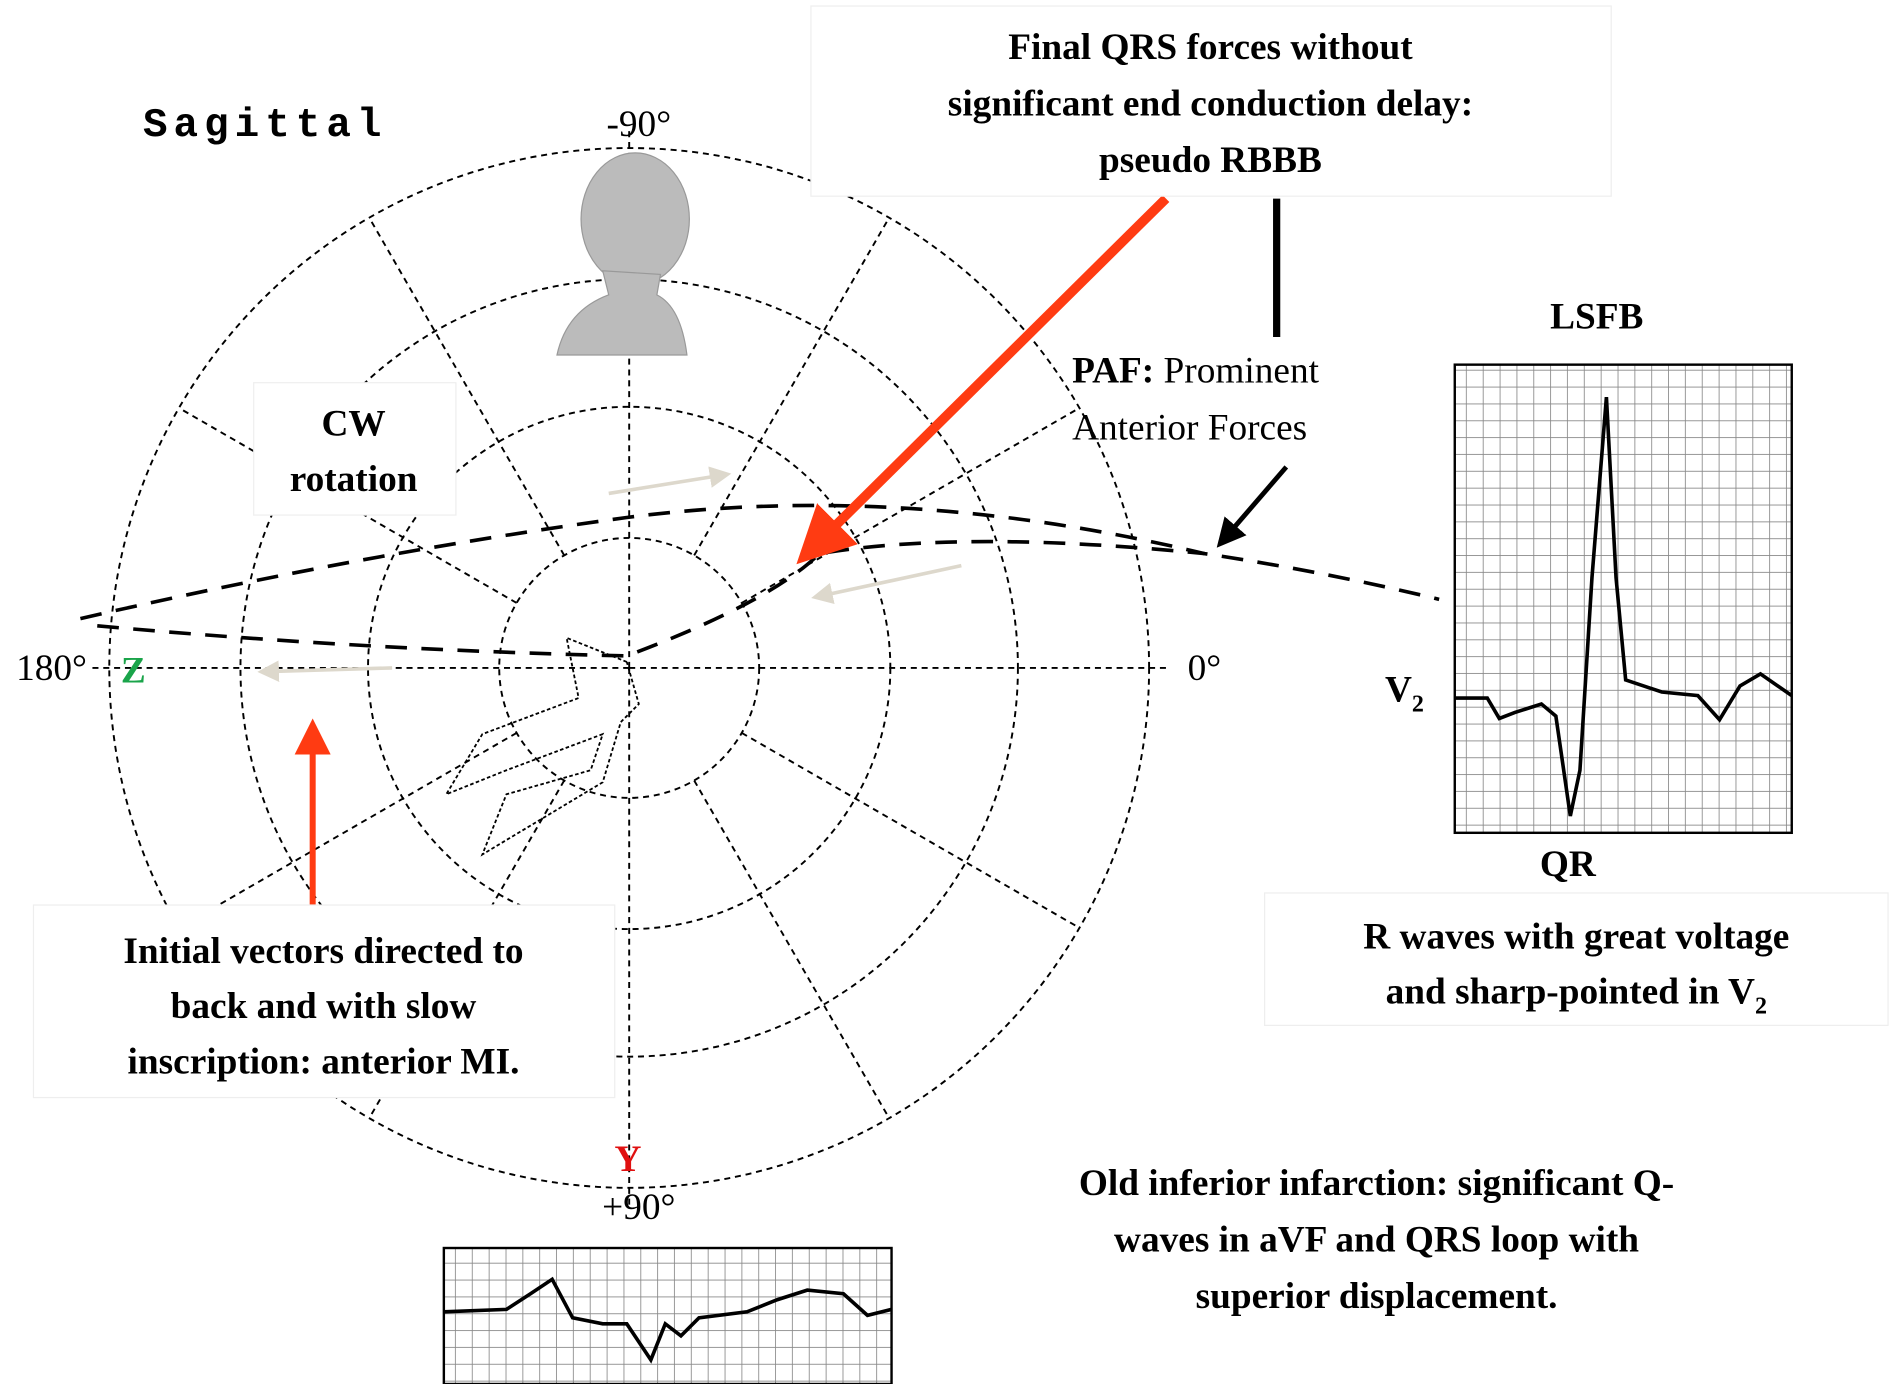 Image resolution: width=1889 pixels, height=1384 pixels. What do you see at coordinates (353, 424) in the screenshot?
I see `text-line: CW` at bounding box center [353, 424].